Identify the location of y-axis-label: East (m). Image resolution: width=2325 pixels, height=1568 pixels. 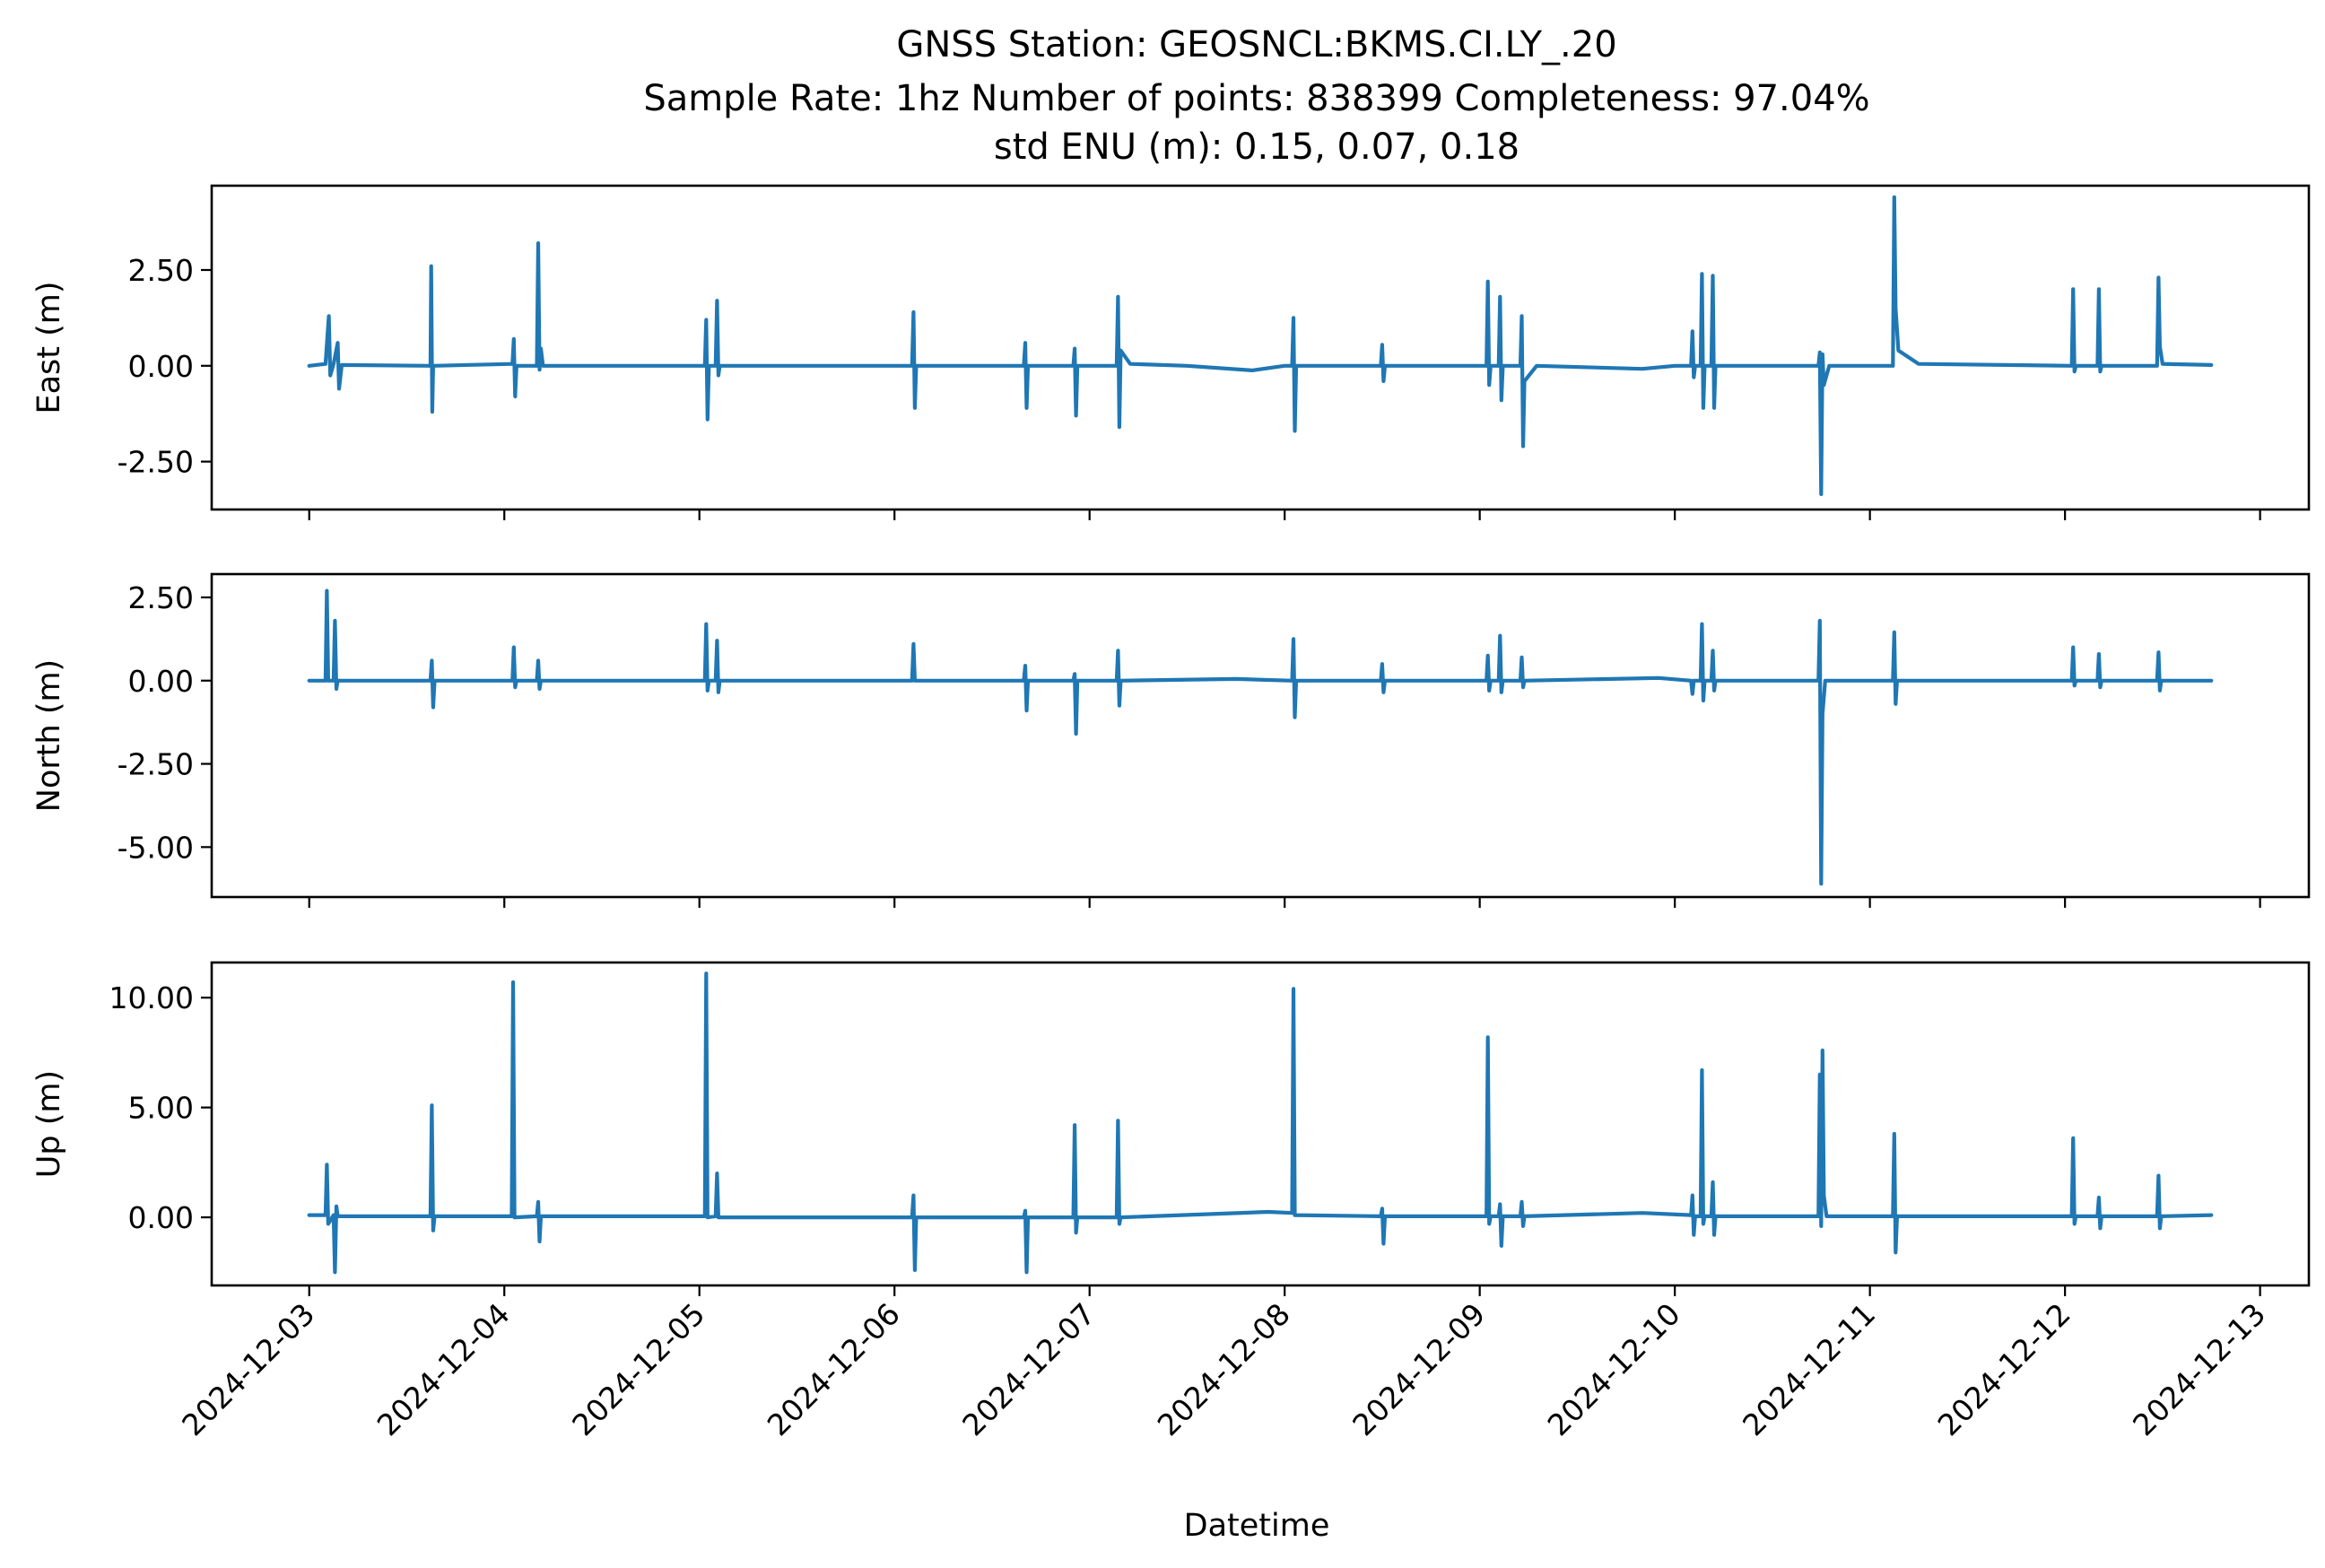
(49, 347).